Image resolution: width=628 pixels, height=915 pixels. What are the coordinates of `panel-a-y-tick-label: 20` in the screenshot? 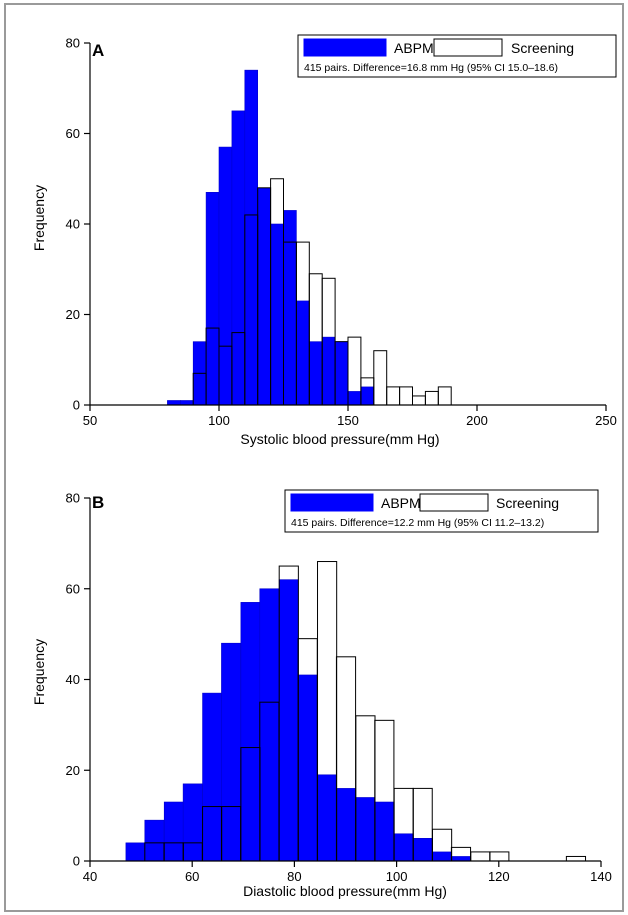 It's located at (73, 314).